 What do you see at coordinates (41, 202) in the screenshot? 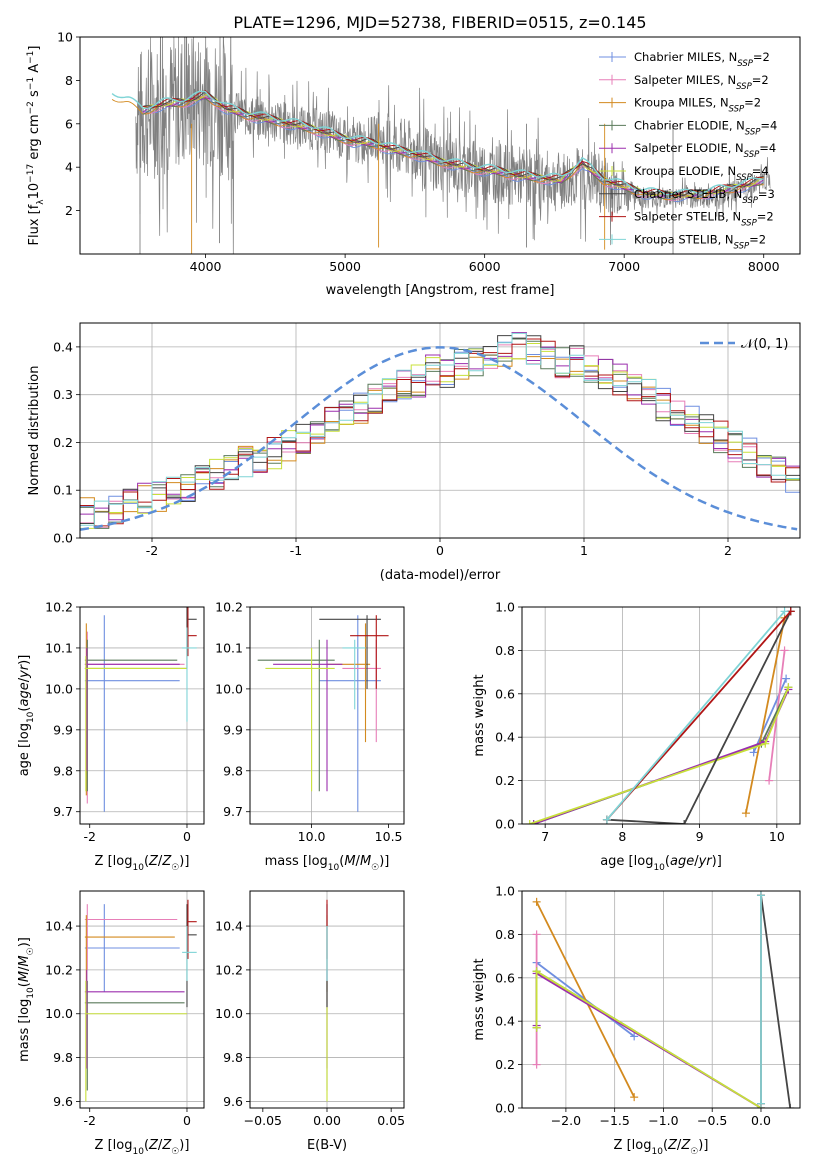
I see `label-part: λ` at bounding box center [41, 202].